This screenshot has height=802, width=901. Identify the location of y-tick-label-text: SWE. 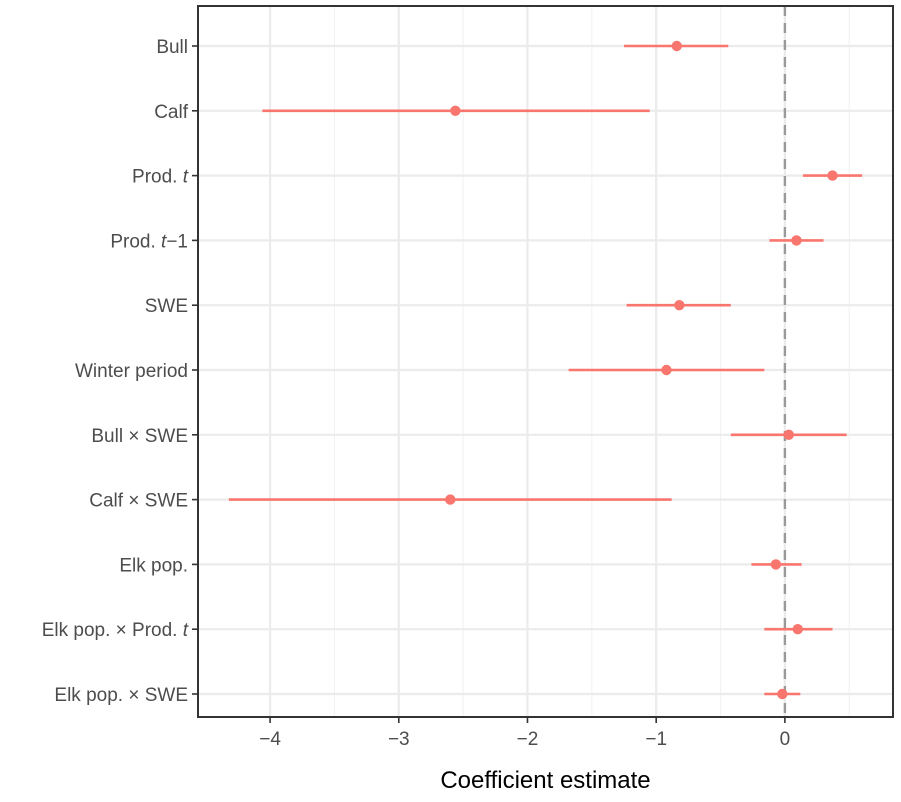
(166, 306).